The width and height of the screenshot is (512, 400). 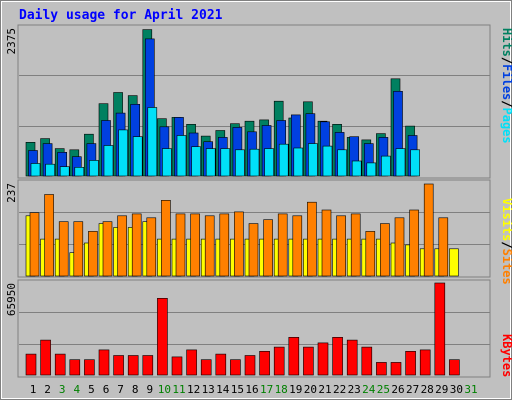 I want to click on day-label: 7, so click(x=120, y=389).